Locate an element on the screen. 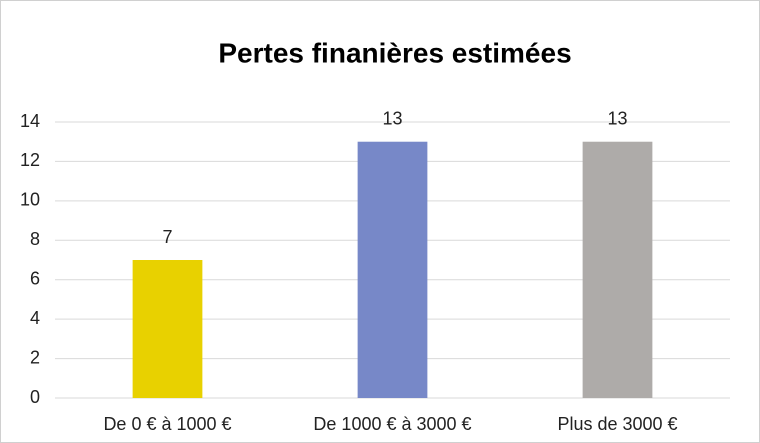 The image size is (760, 443). x-tick-label: De 1000 € à 3000 € is located at coordinates (392, 424).